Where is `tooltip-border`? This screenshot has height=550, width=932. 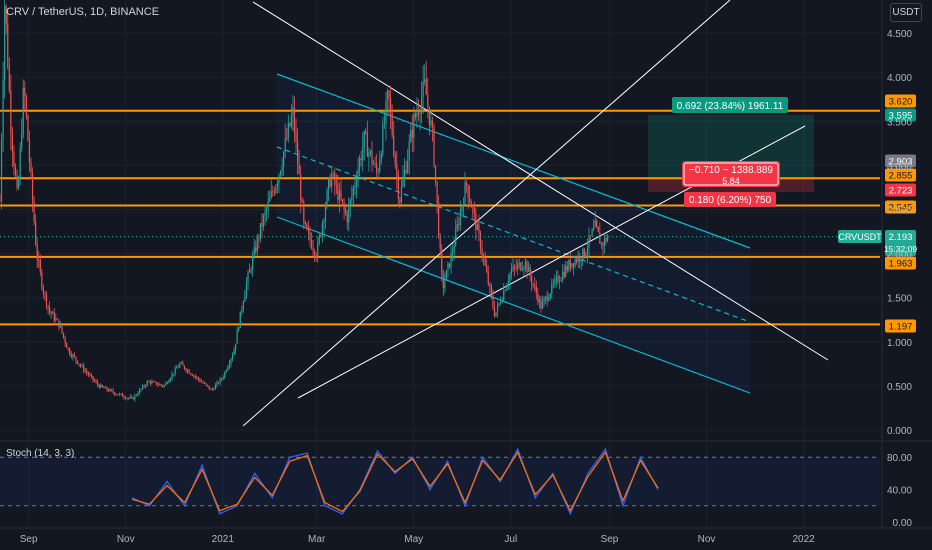 tooltip-border is located at coordinates (731, 174).